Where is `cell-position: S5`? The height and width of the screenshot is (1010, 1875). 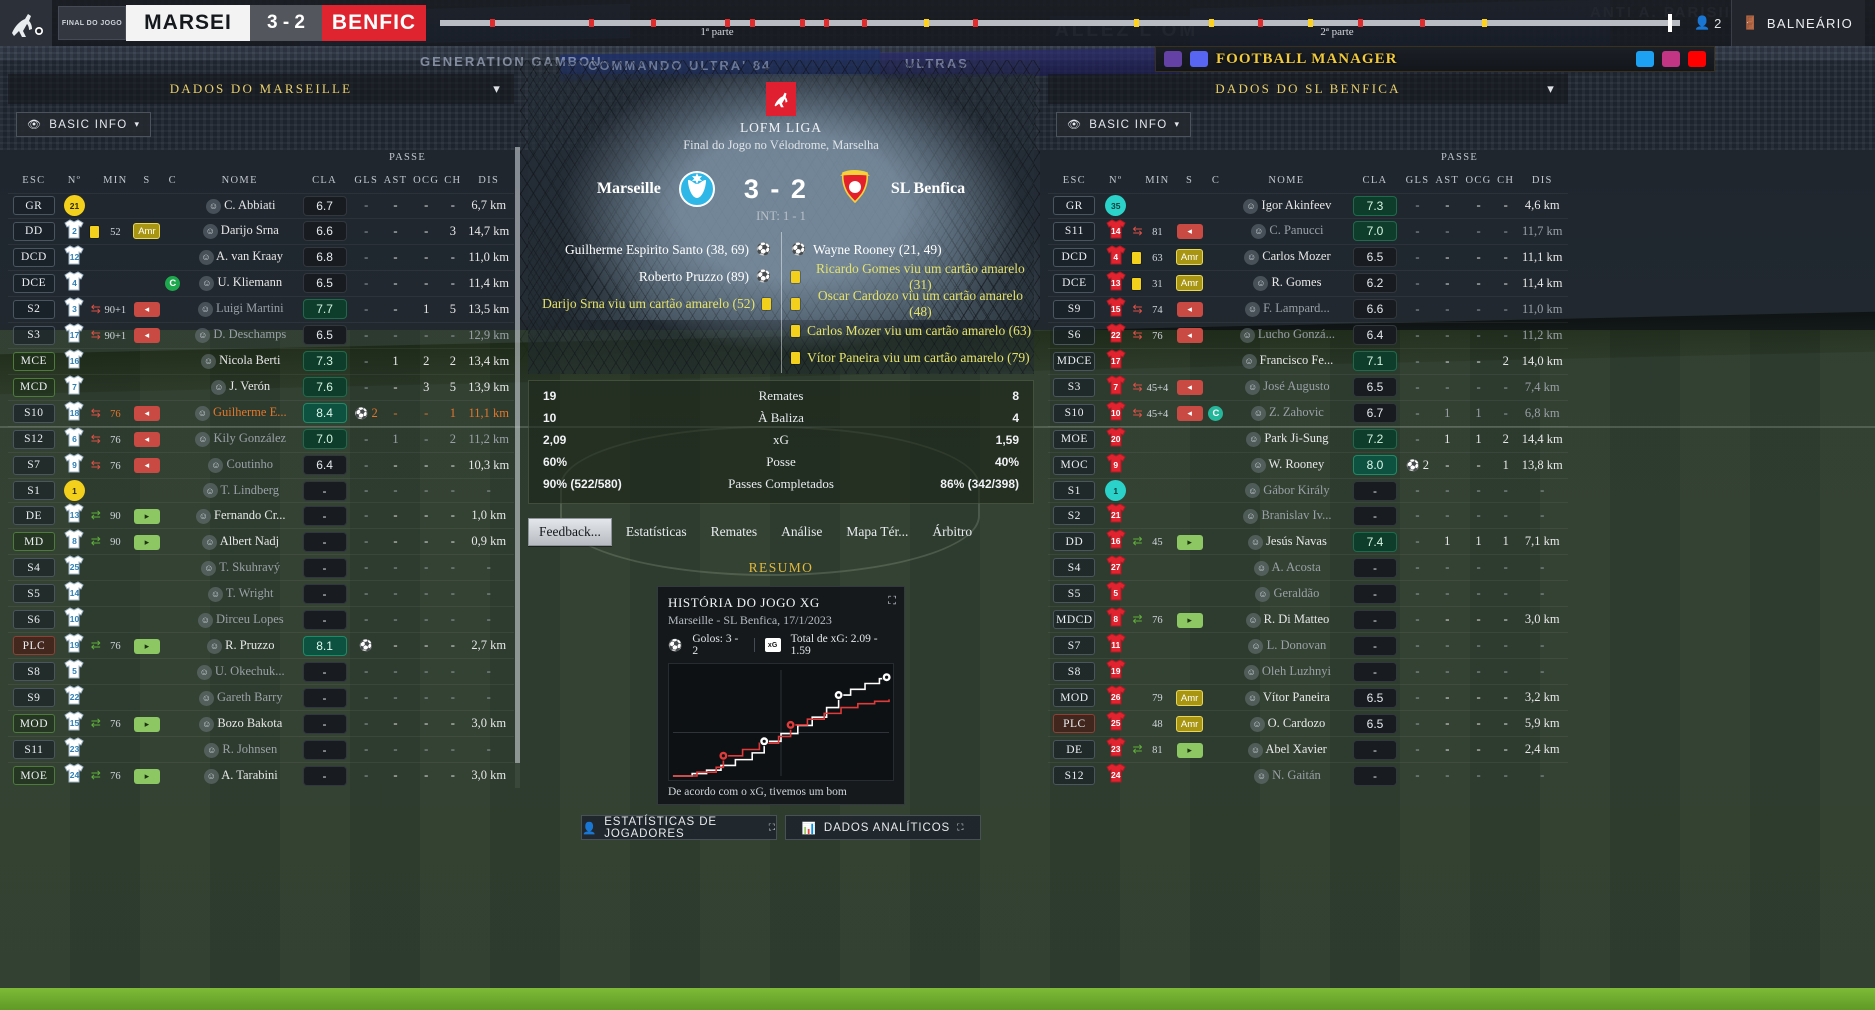 cell-position: S5 is located at coordinates (1074, 593).